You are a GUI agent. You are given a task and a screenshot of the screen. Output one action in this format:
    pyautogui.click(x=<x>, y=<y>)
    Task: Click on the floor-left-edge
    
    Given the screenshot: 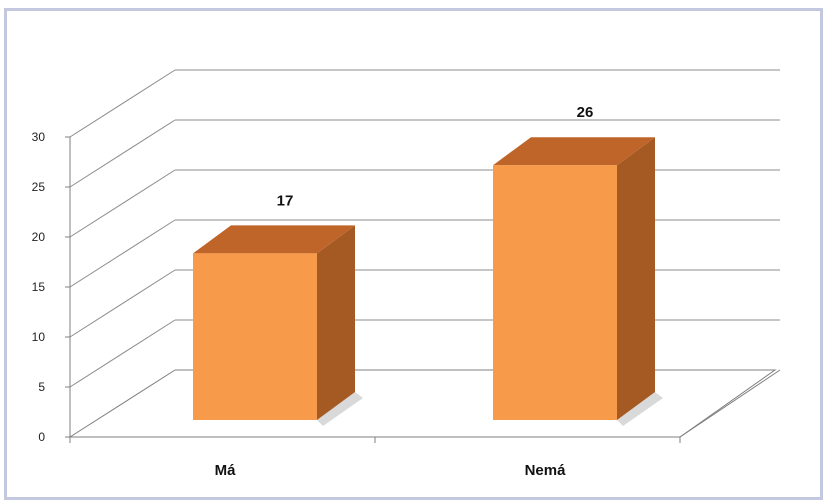 What is the action you would take?
    pyautogui.click(x=122, y=403)
    